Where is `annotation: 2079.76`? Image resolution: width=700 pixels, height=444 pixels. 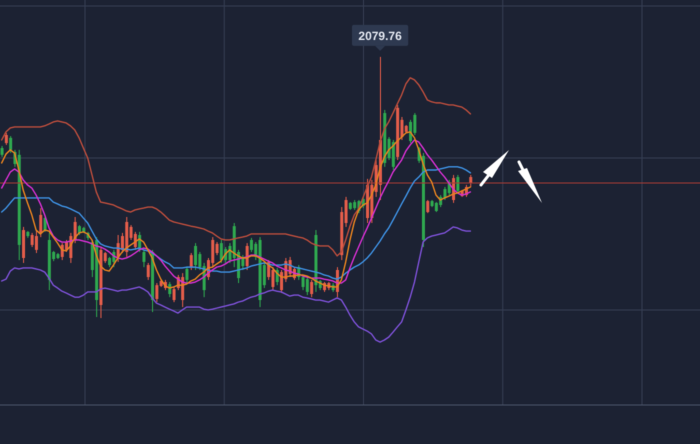
annotation: 2079.76 is located at coordinates (380, 35).